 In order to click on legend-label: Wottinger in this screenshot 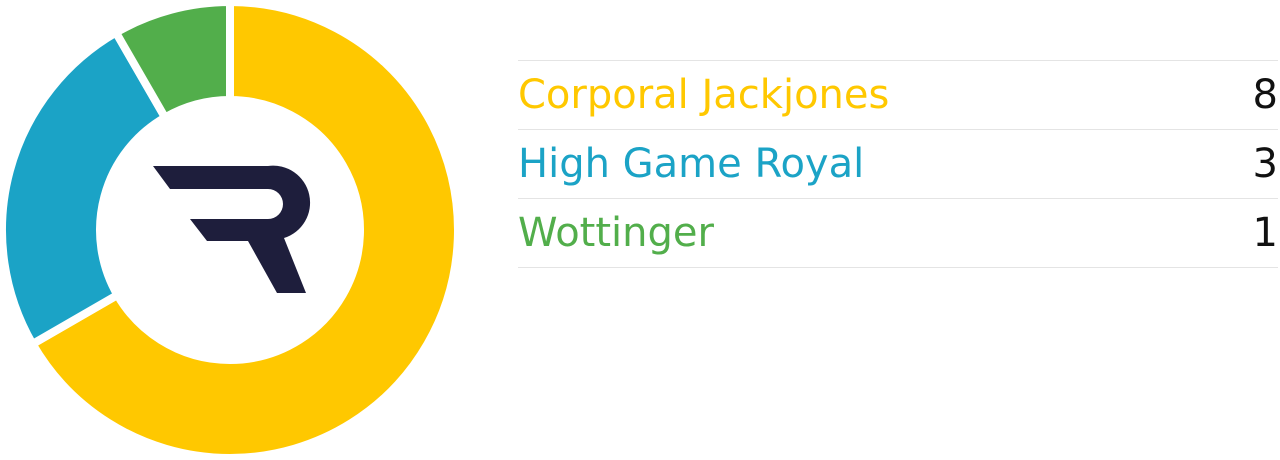, I will do `click(616, 233)`.